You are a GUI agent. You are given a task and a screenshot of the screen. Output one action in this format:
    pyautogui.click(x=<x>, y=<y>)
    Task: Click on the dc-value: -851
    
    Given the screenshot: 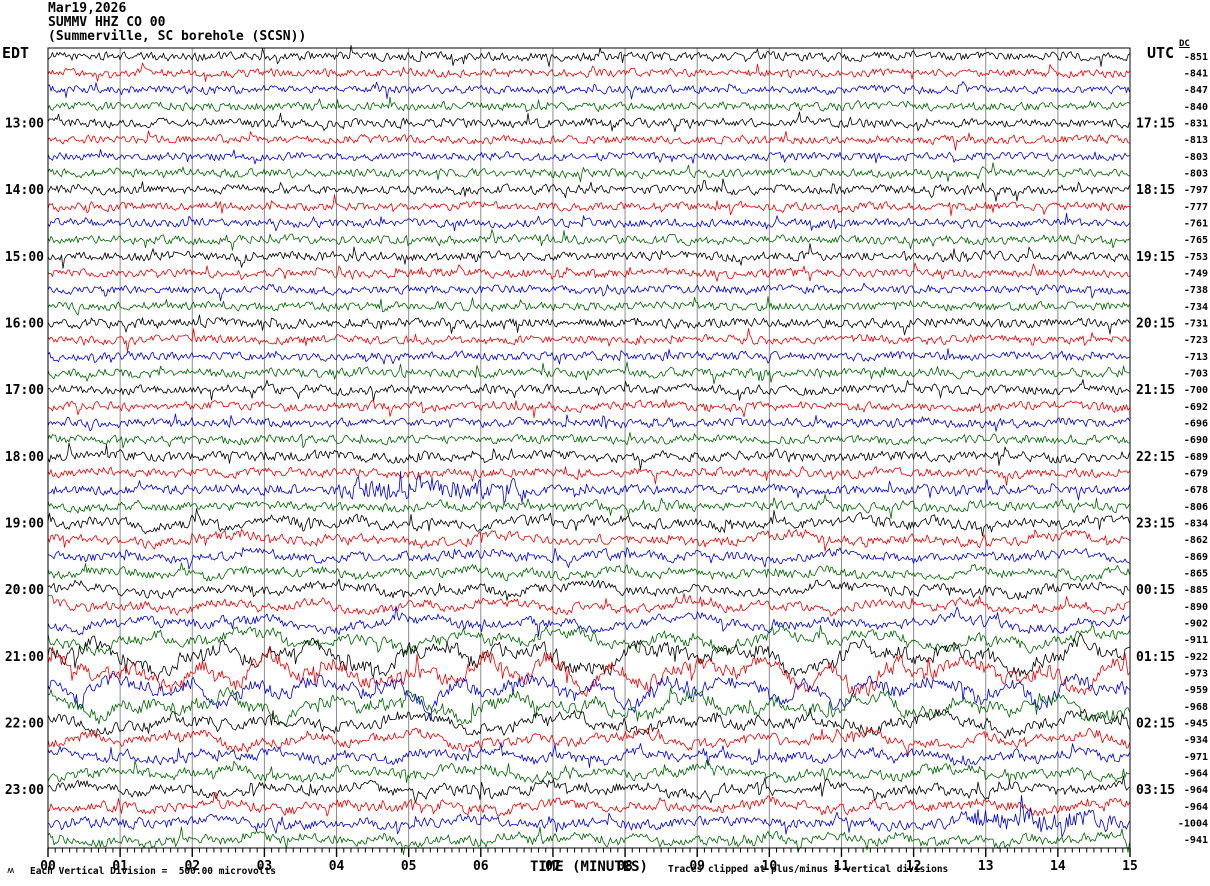 What is the action you would take?
    pyautogui.click(x=1196, y=57)
    